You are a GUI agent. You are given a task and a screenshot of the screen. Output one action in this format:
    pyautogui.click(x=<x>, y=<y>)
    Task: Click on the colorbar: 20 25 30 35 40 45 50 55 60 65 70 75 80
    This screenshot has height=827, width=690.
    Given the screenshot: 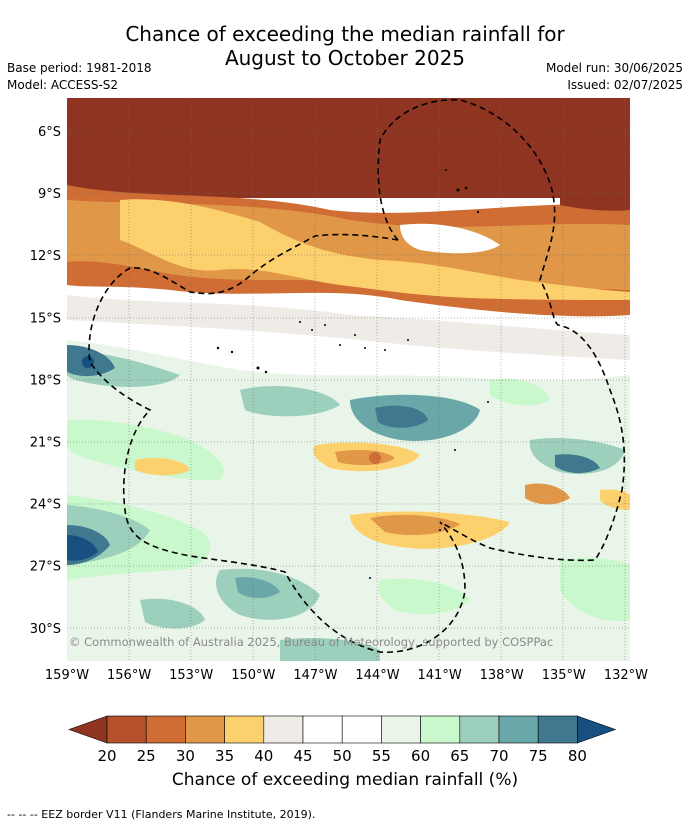 What is the action you would take?
    pyautogui.click(x=342, y=740)
    